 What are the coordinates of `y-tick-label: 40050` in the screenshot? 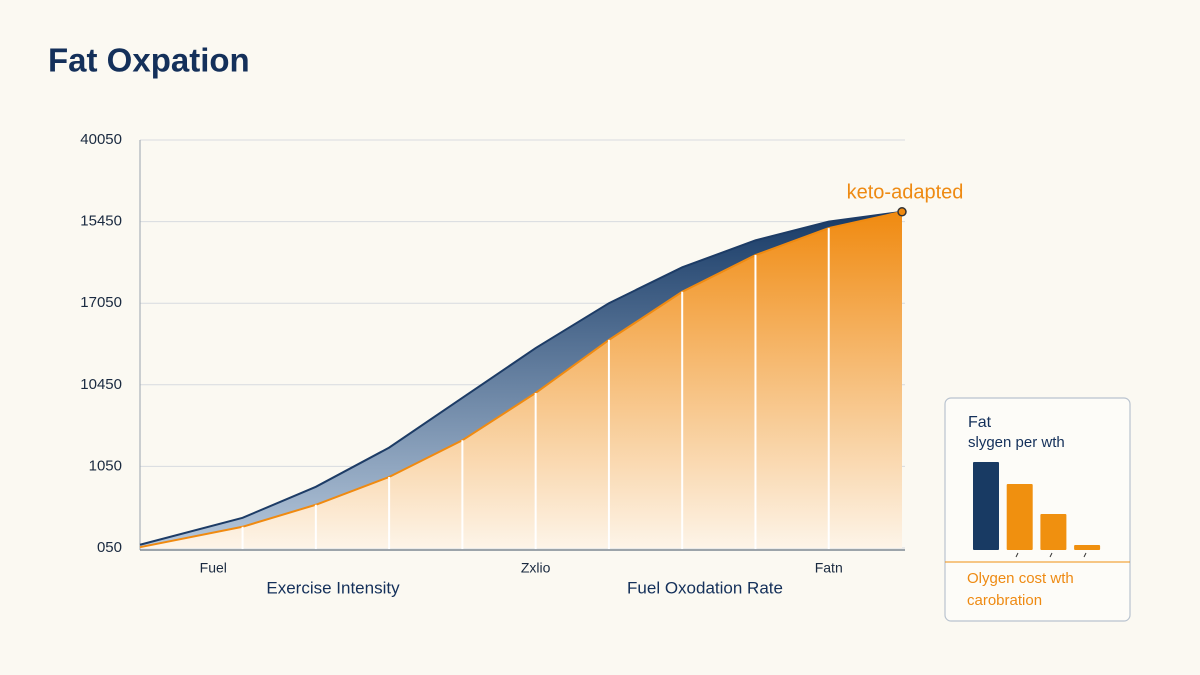 It's located at (101, 139).